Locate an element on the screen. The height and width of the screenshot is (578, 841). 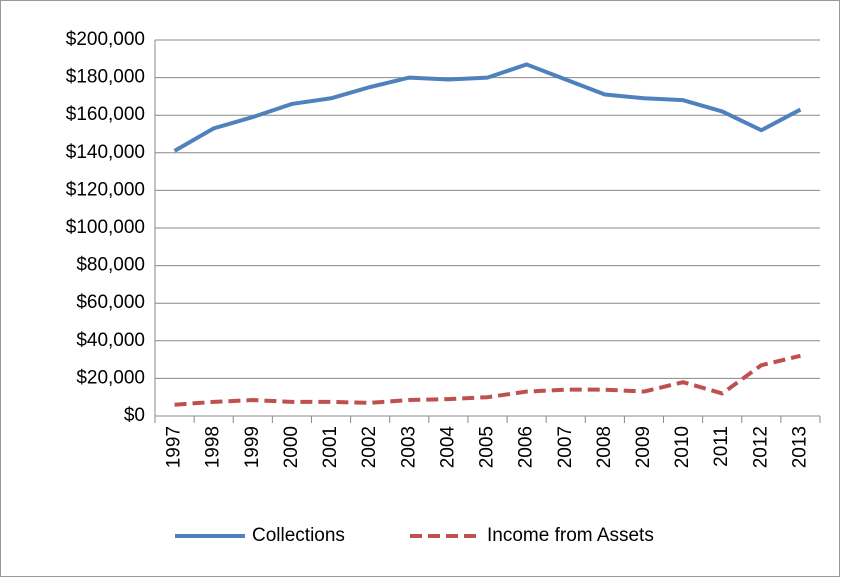
x-tick-label: 2002 is located at coordinates (369, 447).